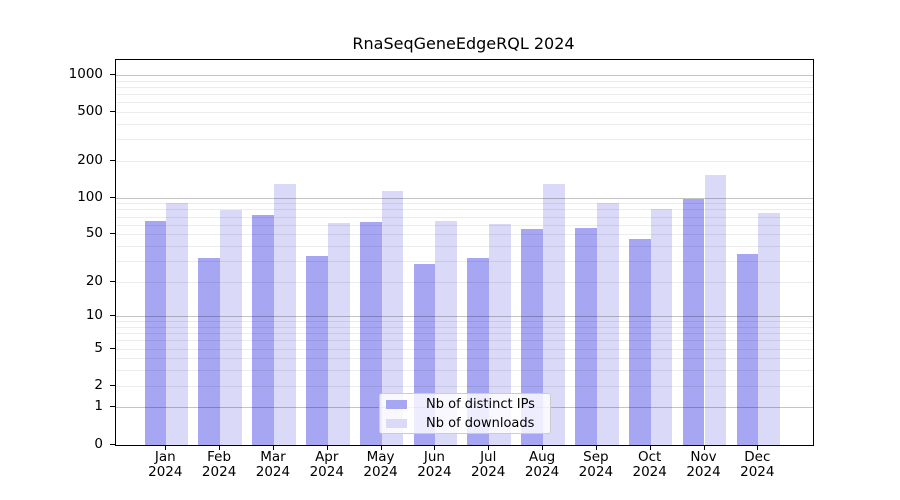 The image size is (900, 500). I want to click on x-tick-label: Jun 2024, so click(434, 465).